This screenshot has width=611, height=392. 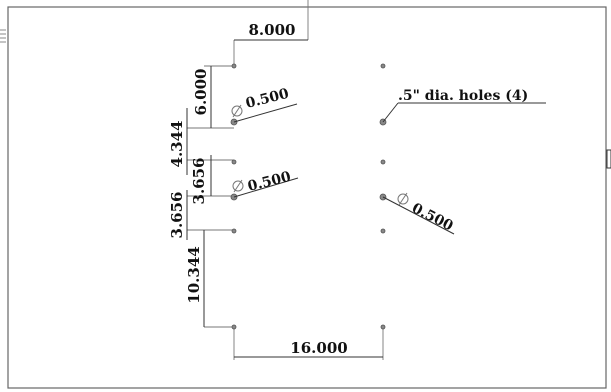 What do you see at coordinates (383, 162) in the screenshot?
I see `point-right-mid` at bounding box center [383, 162].